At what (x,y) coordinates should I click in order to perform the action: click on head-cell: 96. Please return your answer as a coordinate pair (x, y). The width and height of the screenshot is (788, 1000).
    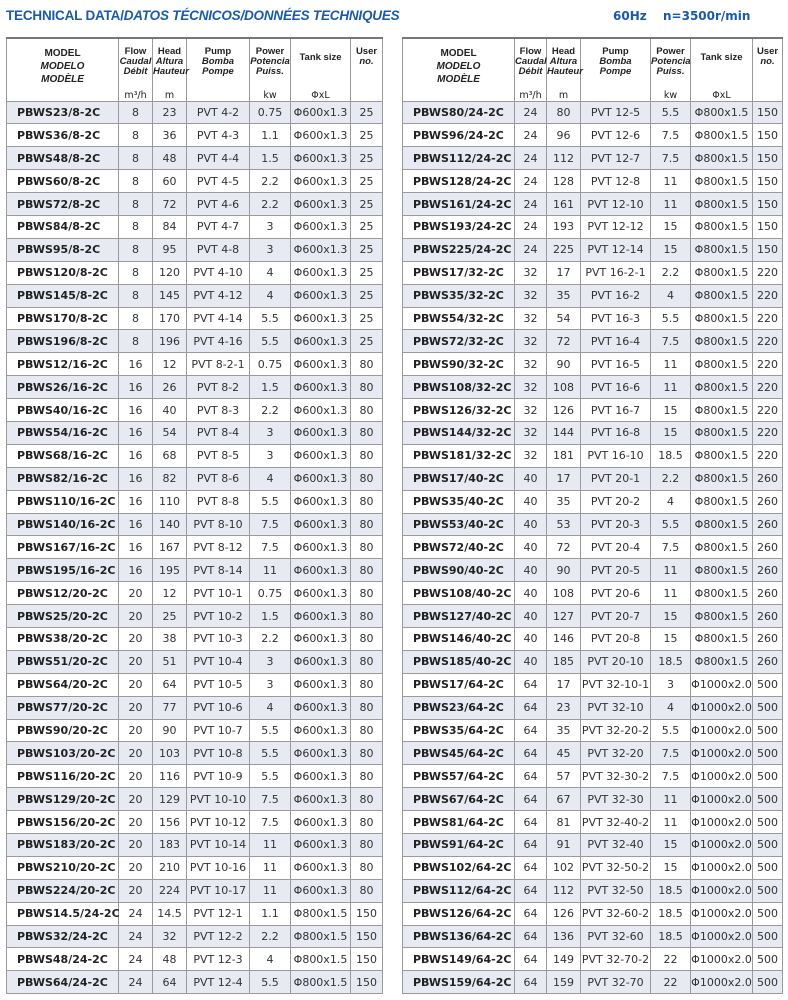
    Looking at the image, I should click on (563, 135).